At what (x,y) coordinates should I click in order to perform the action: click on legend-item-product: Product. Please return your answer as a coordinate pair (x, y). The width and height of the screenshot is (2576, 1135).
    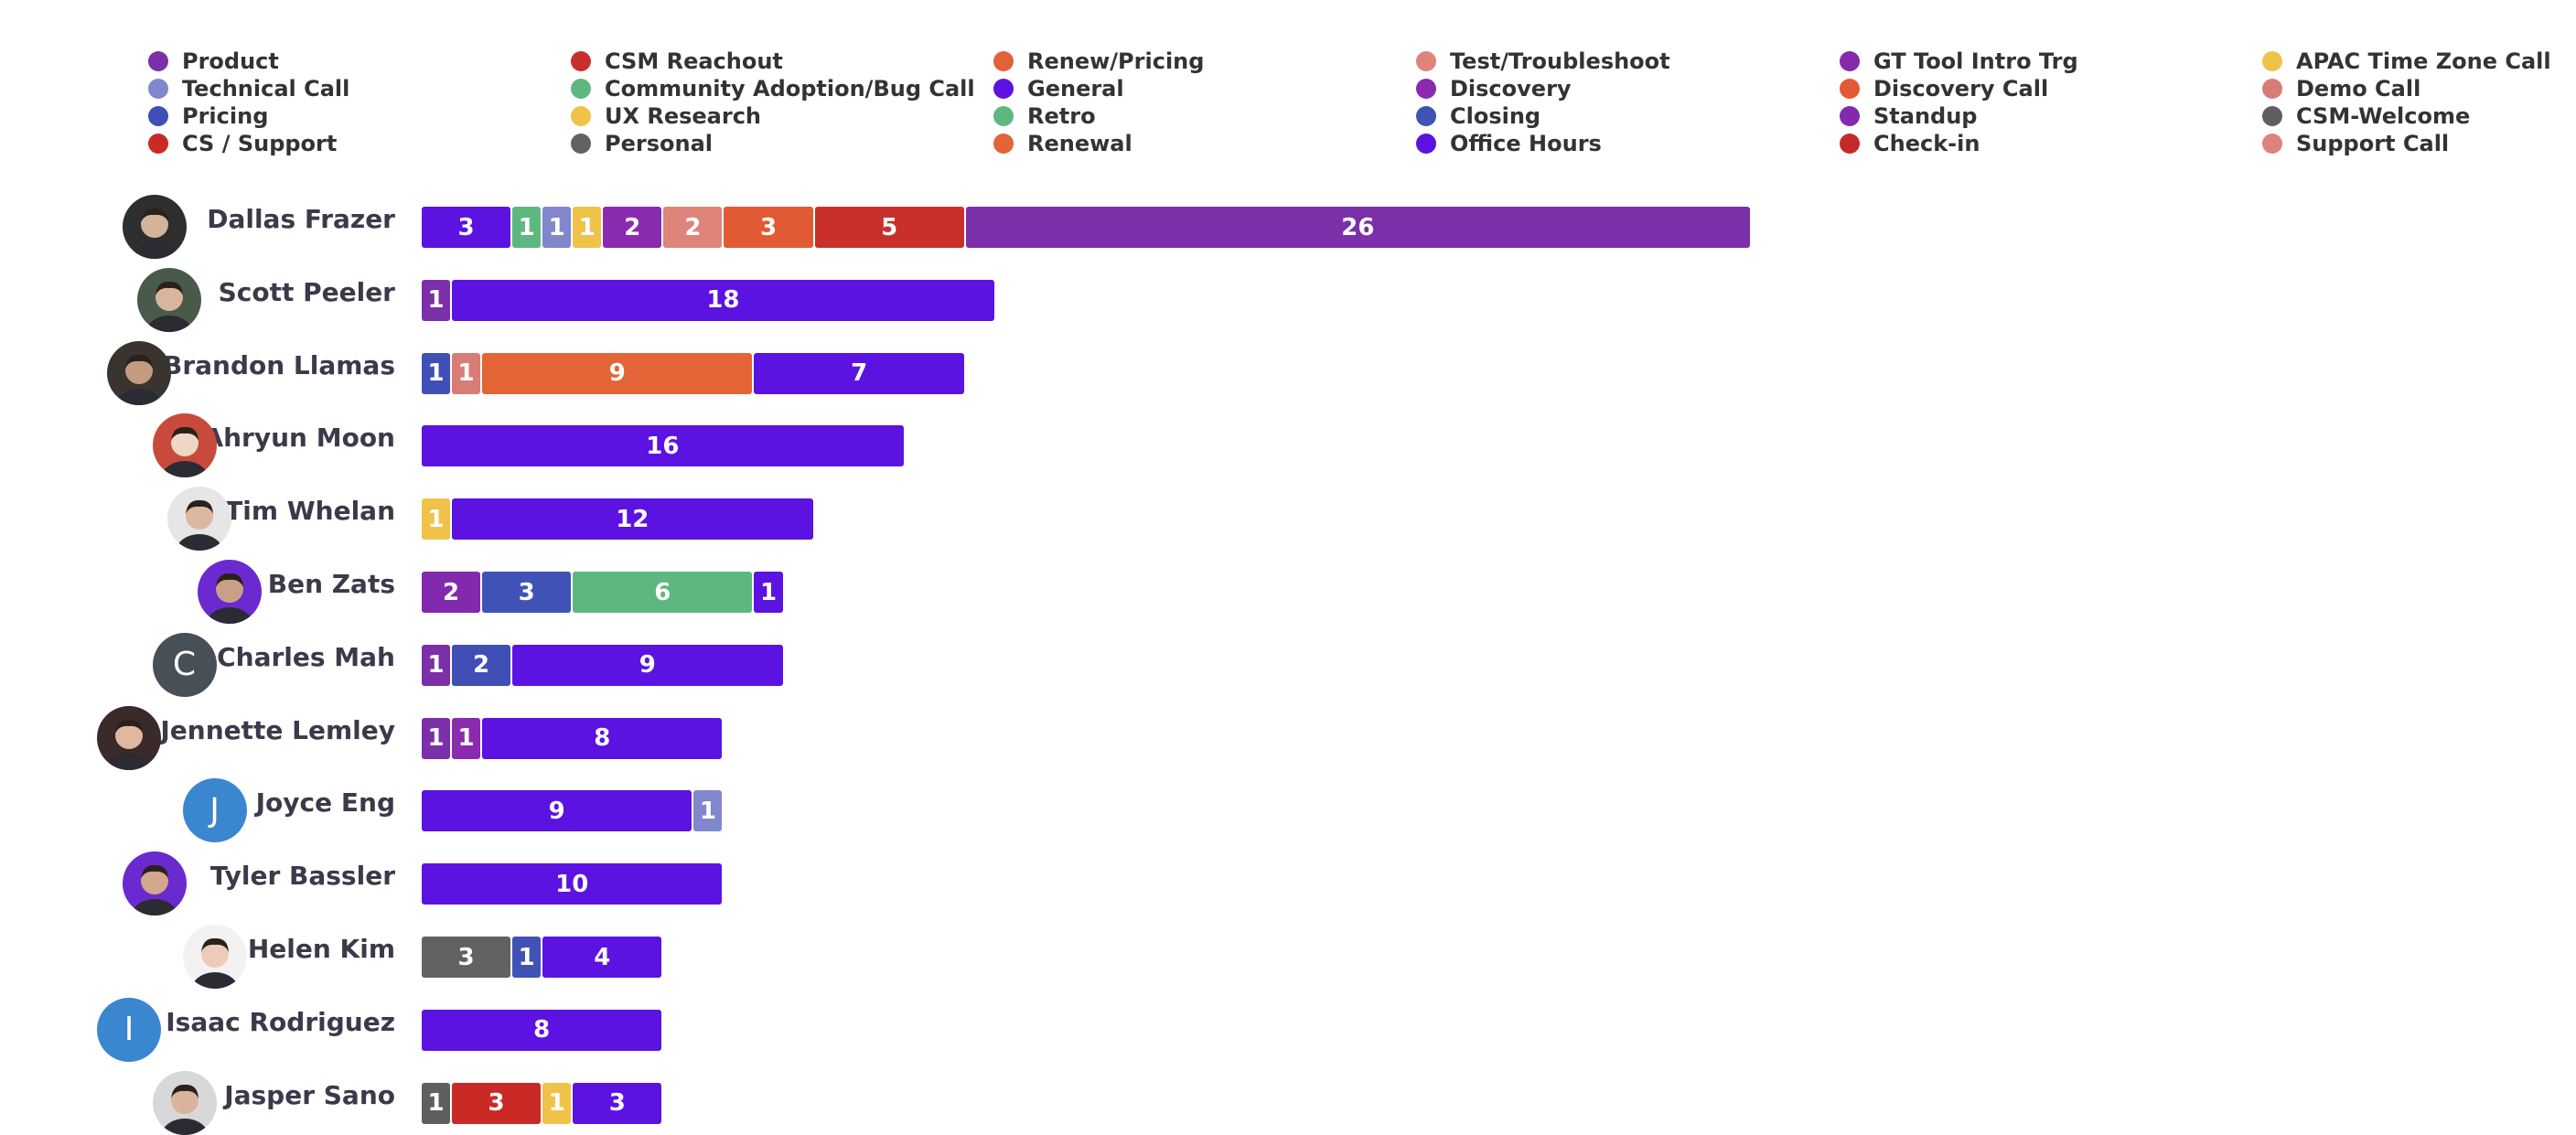
    Looking at the image, I should click on (213, 61).